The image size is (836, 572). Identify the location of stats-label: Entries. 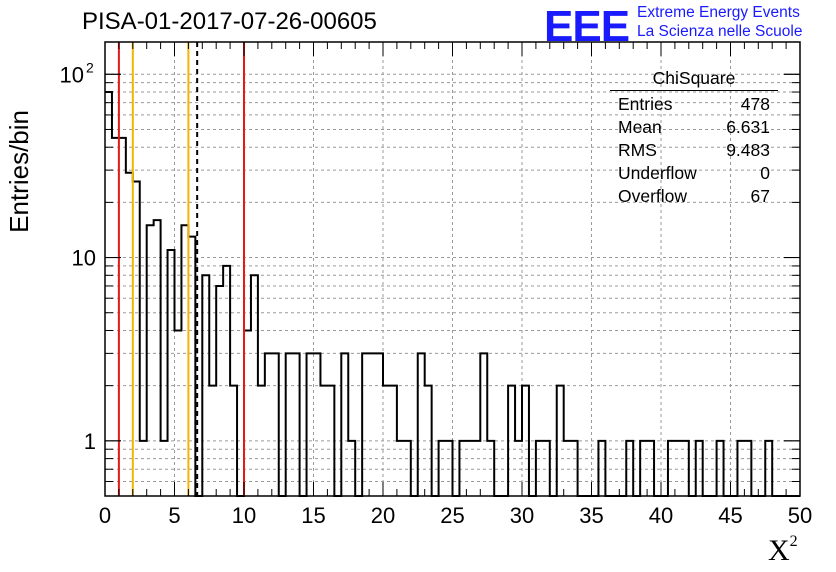
(645, 104).